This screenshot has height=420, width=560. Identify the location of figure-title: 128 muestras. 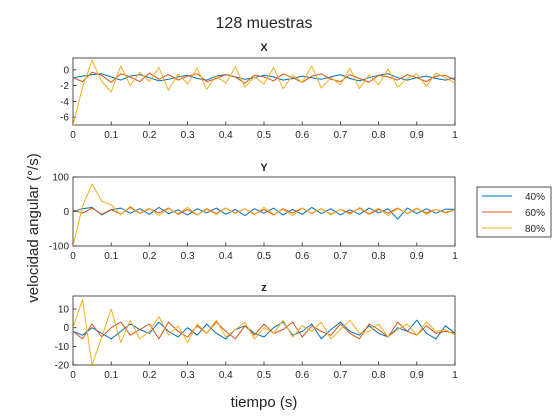
(264, 23).